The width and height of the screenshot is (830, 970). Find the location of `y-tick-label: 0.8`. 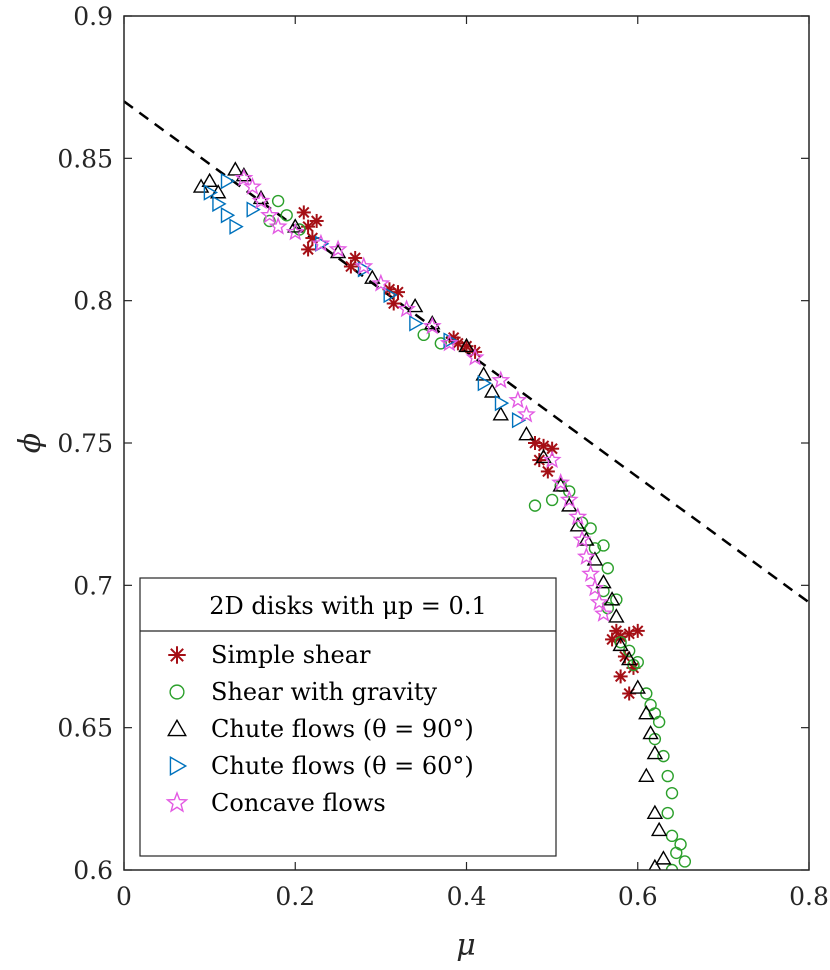

y-tick-label: 0.8 is located at coordinates (93, 301).